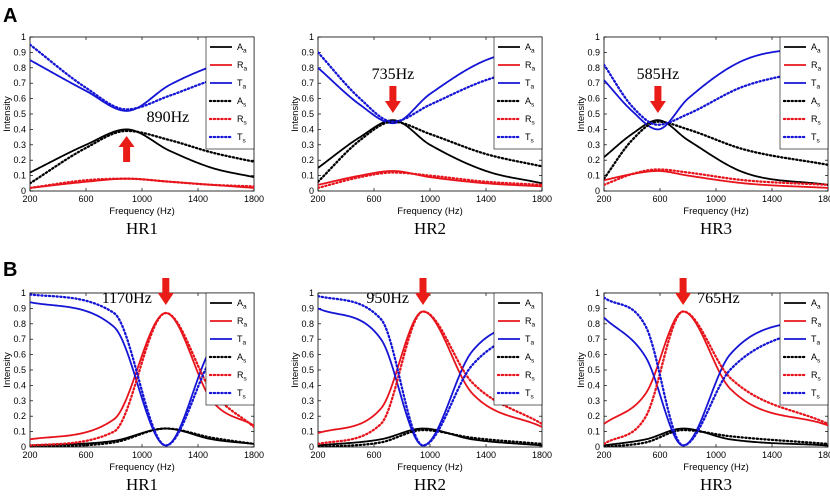 This screenshot has width=830, height=504. I want to click on y-tick-label: 0.5, so click(19, 370).